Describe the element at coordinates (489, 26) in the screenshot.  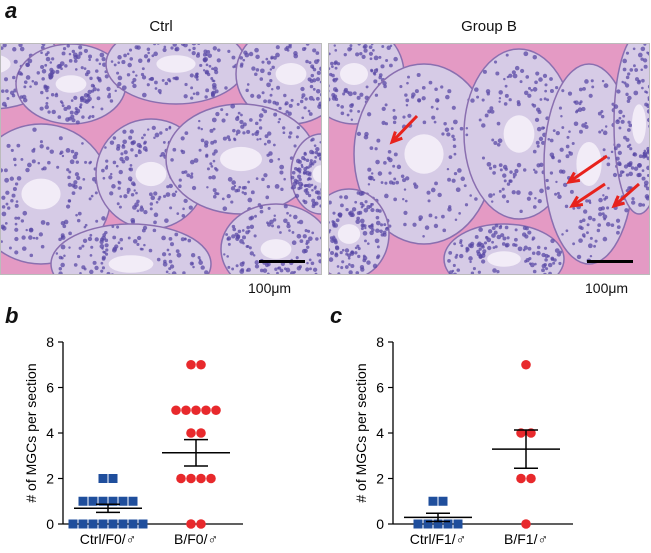
I see `groupb-image-title: Group B` at that location.